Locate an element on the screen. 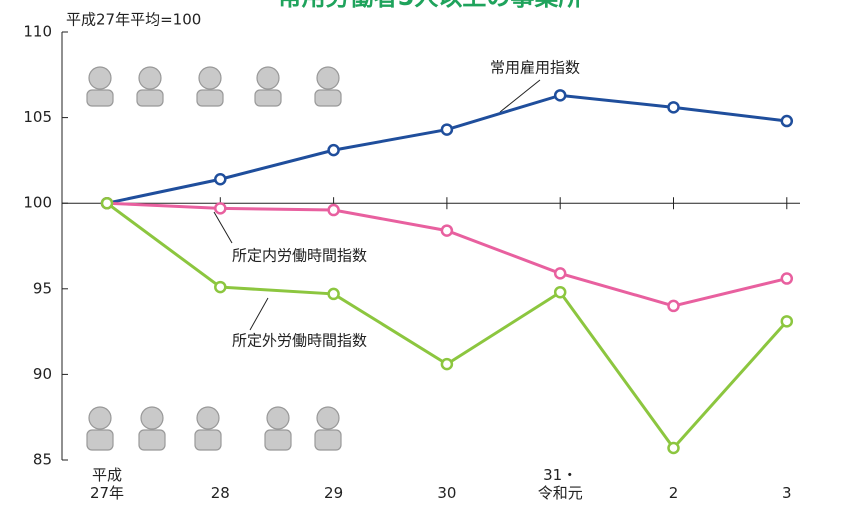 The height and width of the screenshot is (505, 846). chart-title: 常用労働者5人以上の事業所 is located at coordinates (430, 5).